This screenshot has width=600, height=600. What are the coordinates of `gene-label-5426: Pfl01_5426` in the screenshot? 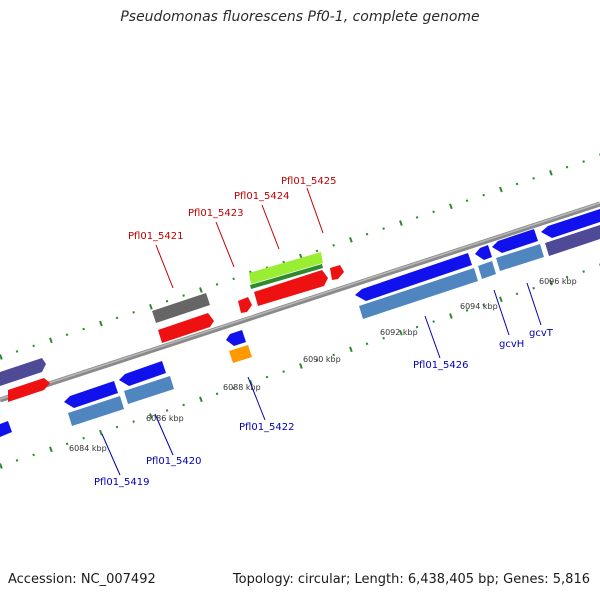 It's located at (441, 365).